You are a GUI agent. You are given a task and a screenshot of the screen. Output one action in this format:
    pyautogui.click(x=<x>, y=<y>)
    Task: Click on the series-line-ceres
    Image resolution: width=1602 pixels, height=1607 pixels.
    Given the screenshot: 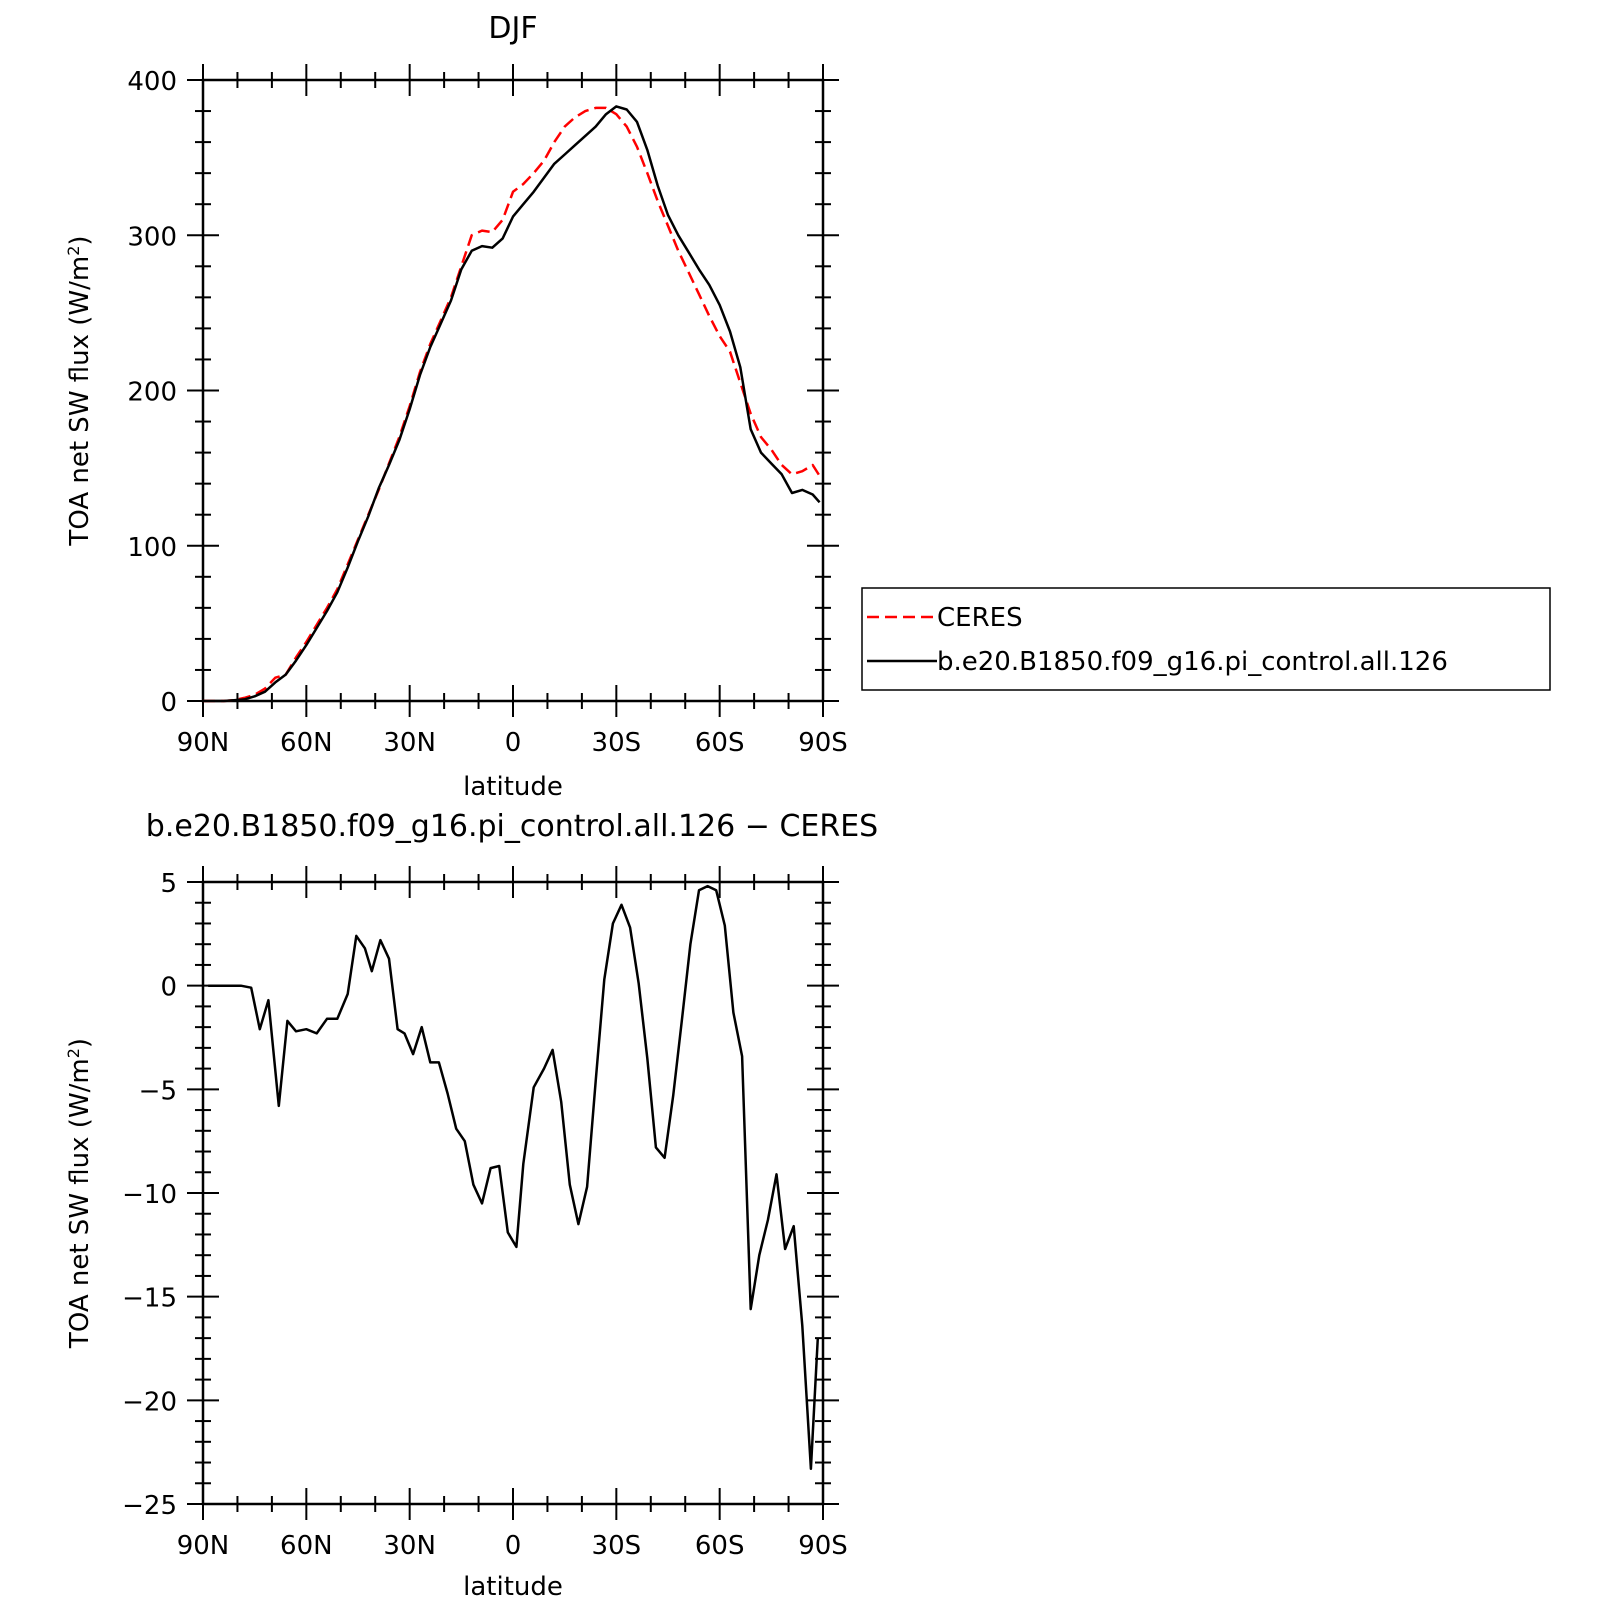 What is the action you would take?
    pyautogui.click(x=512, y=404)
    